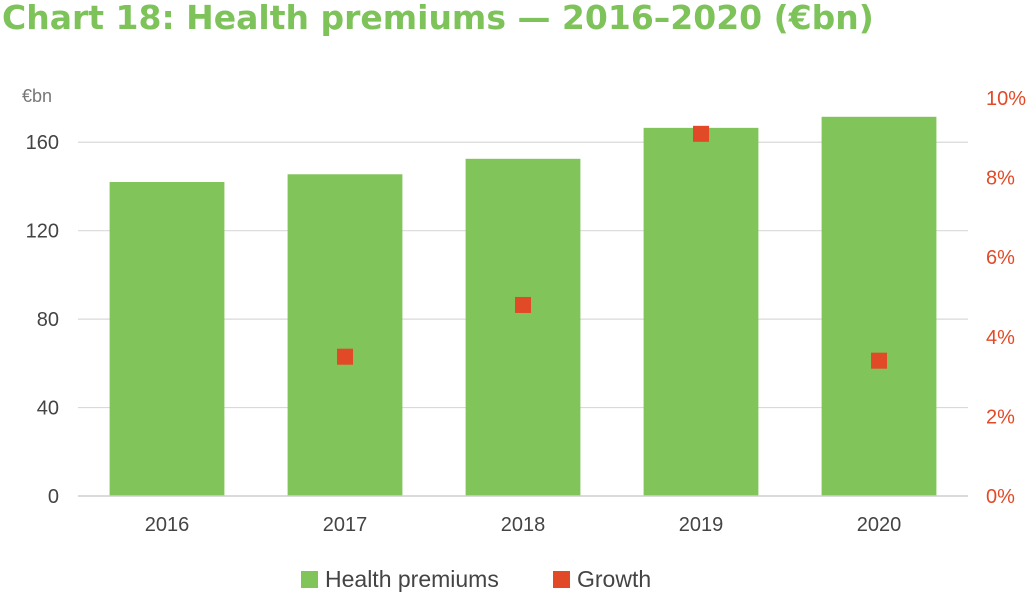 The height and width of the screenshot is (606, 1030). I want to click on legend-swatch-health-premiums, so click(309, 579).